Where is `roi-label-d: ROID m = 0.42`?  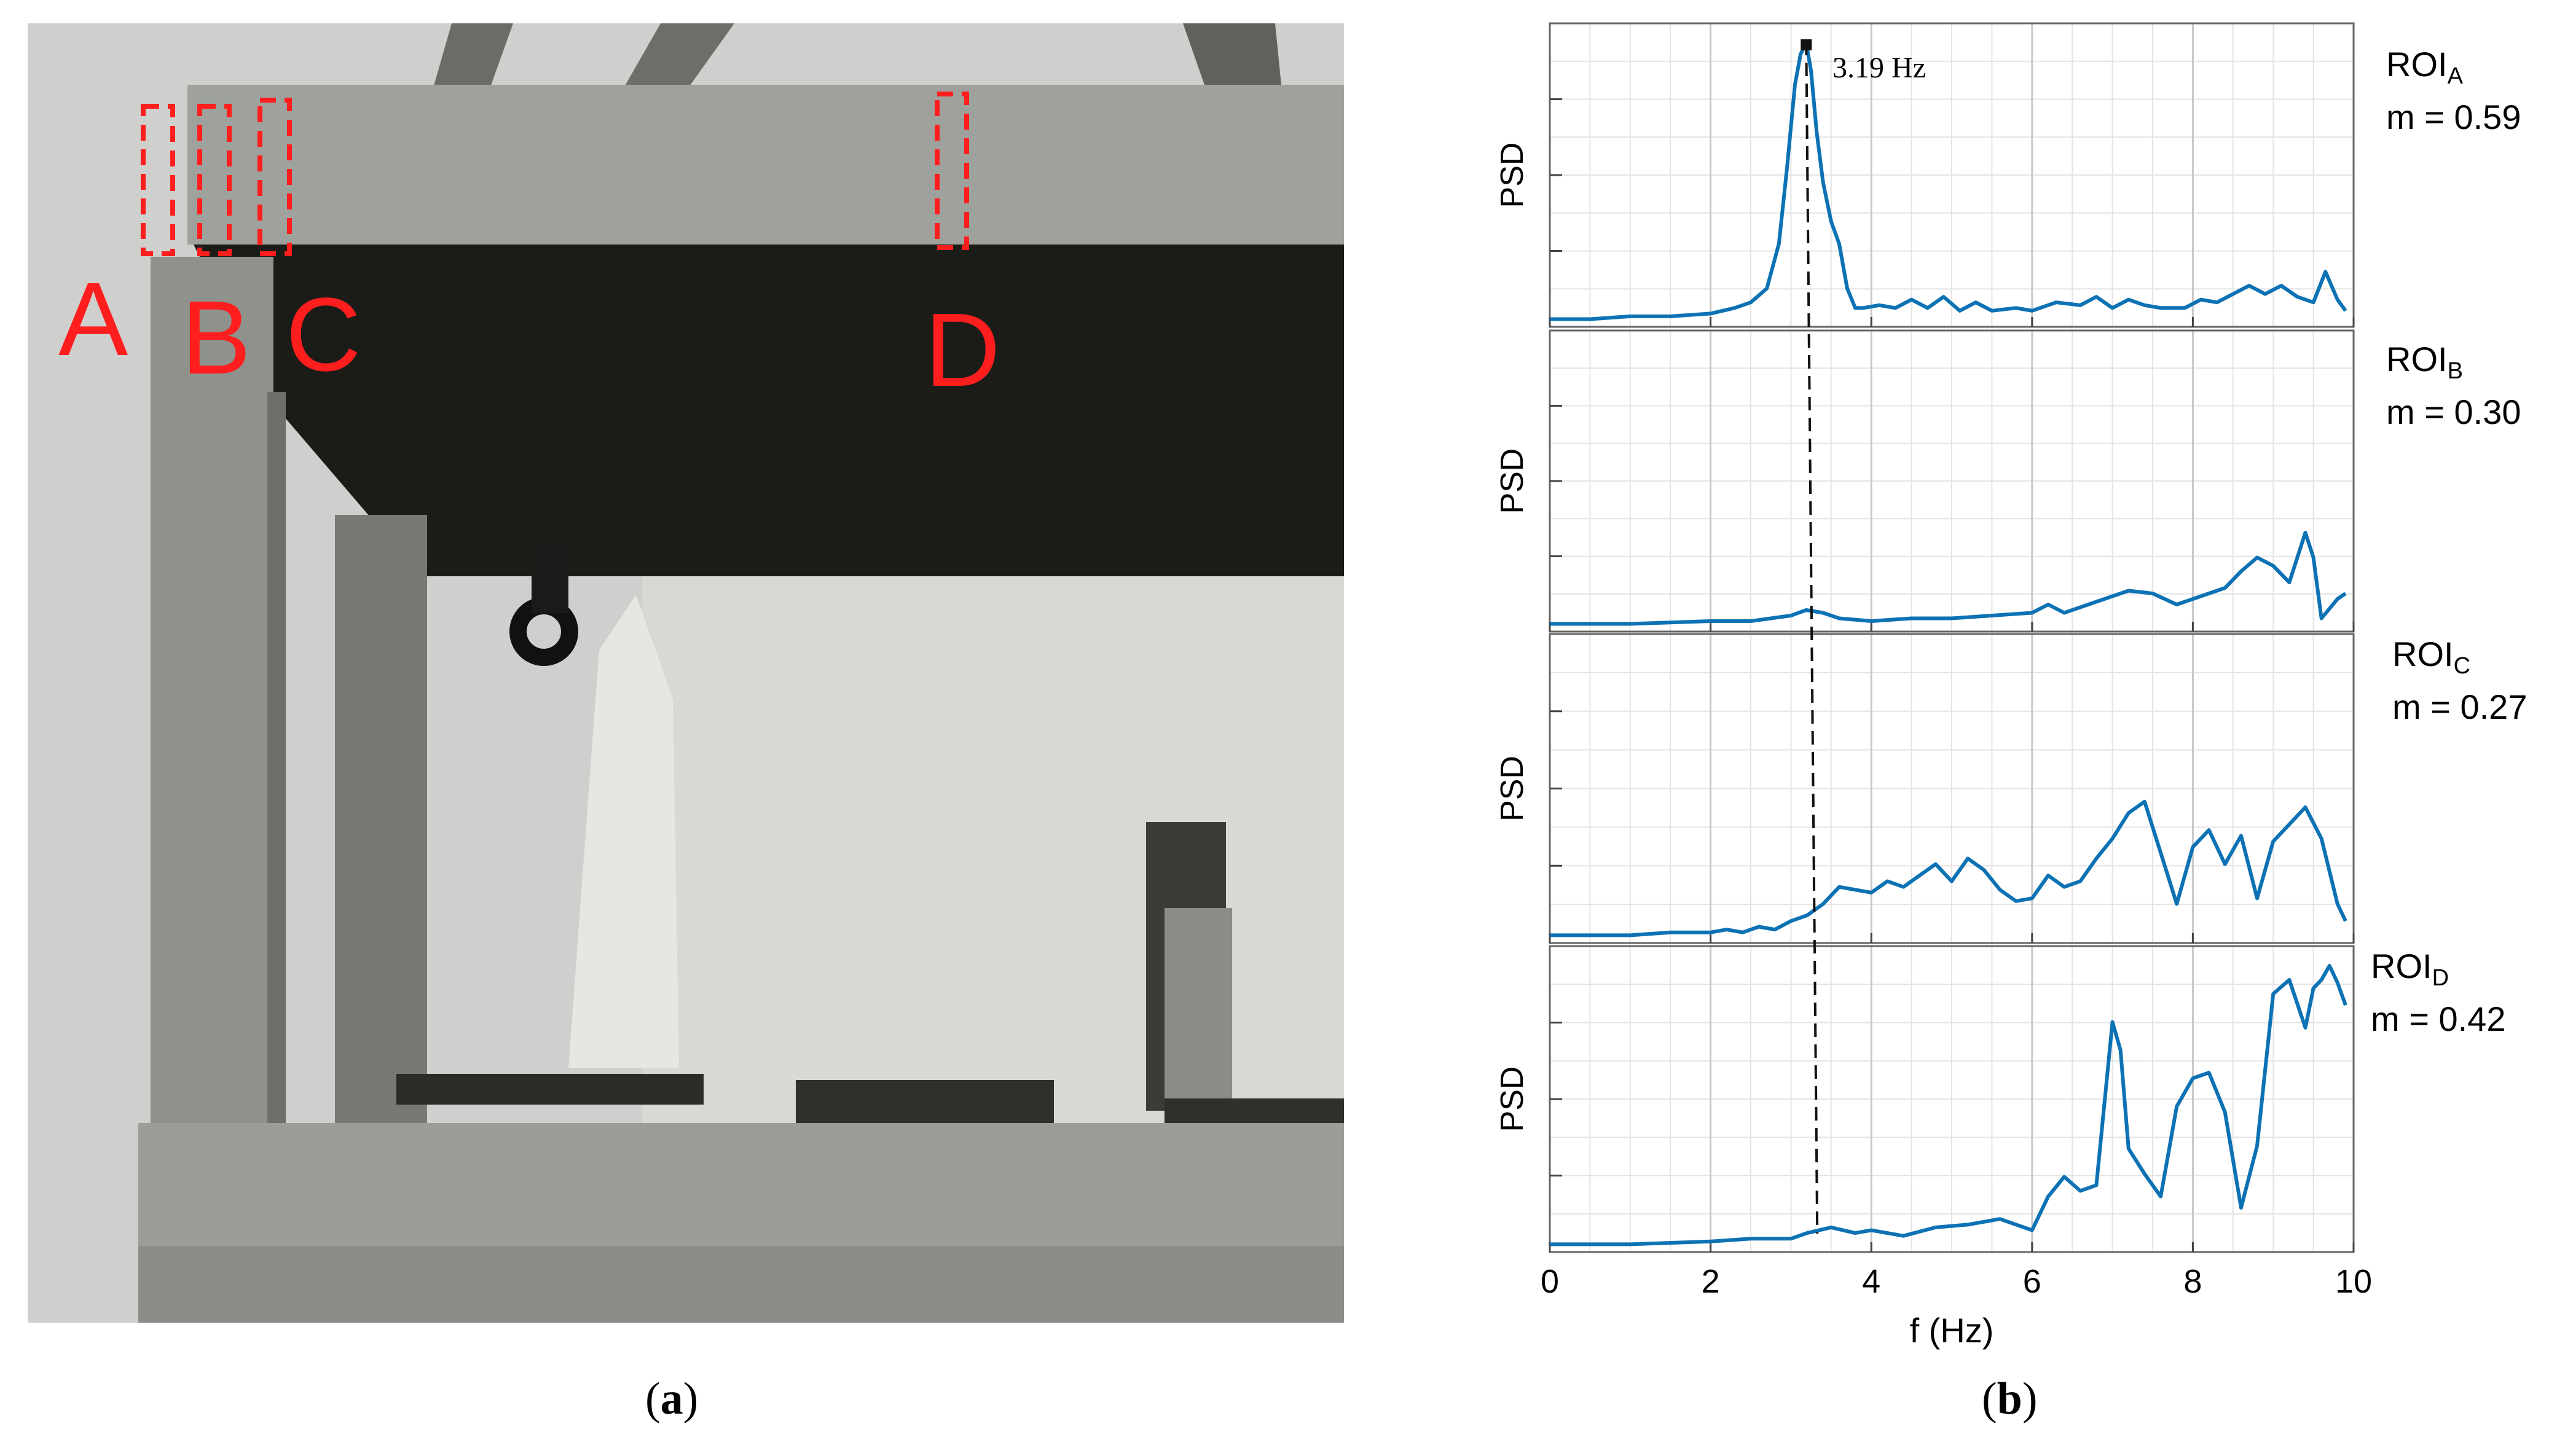
roi-label-d: ROID m = 0.42 is located at coordinates (2438, 992).